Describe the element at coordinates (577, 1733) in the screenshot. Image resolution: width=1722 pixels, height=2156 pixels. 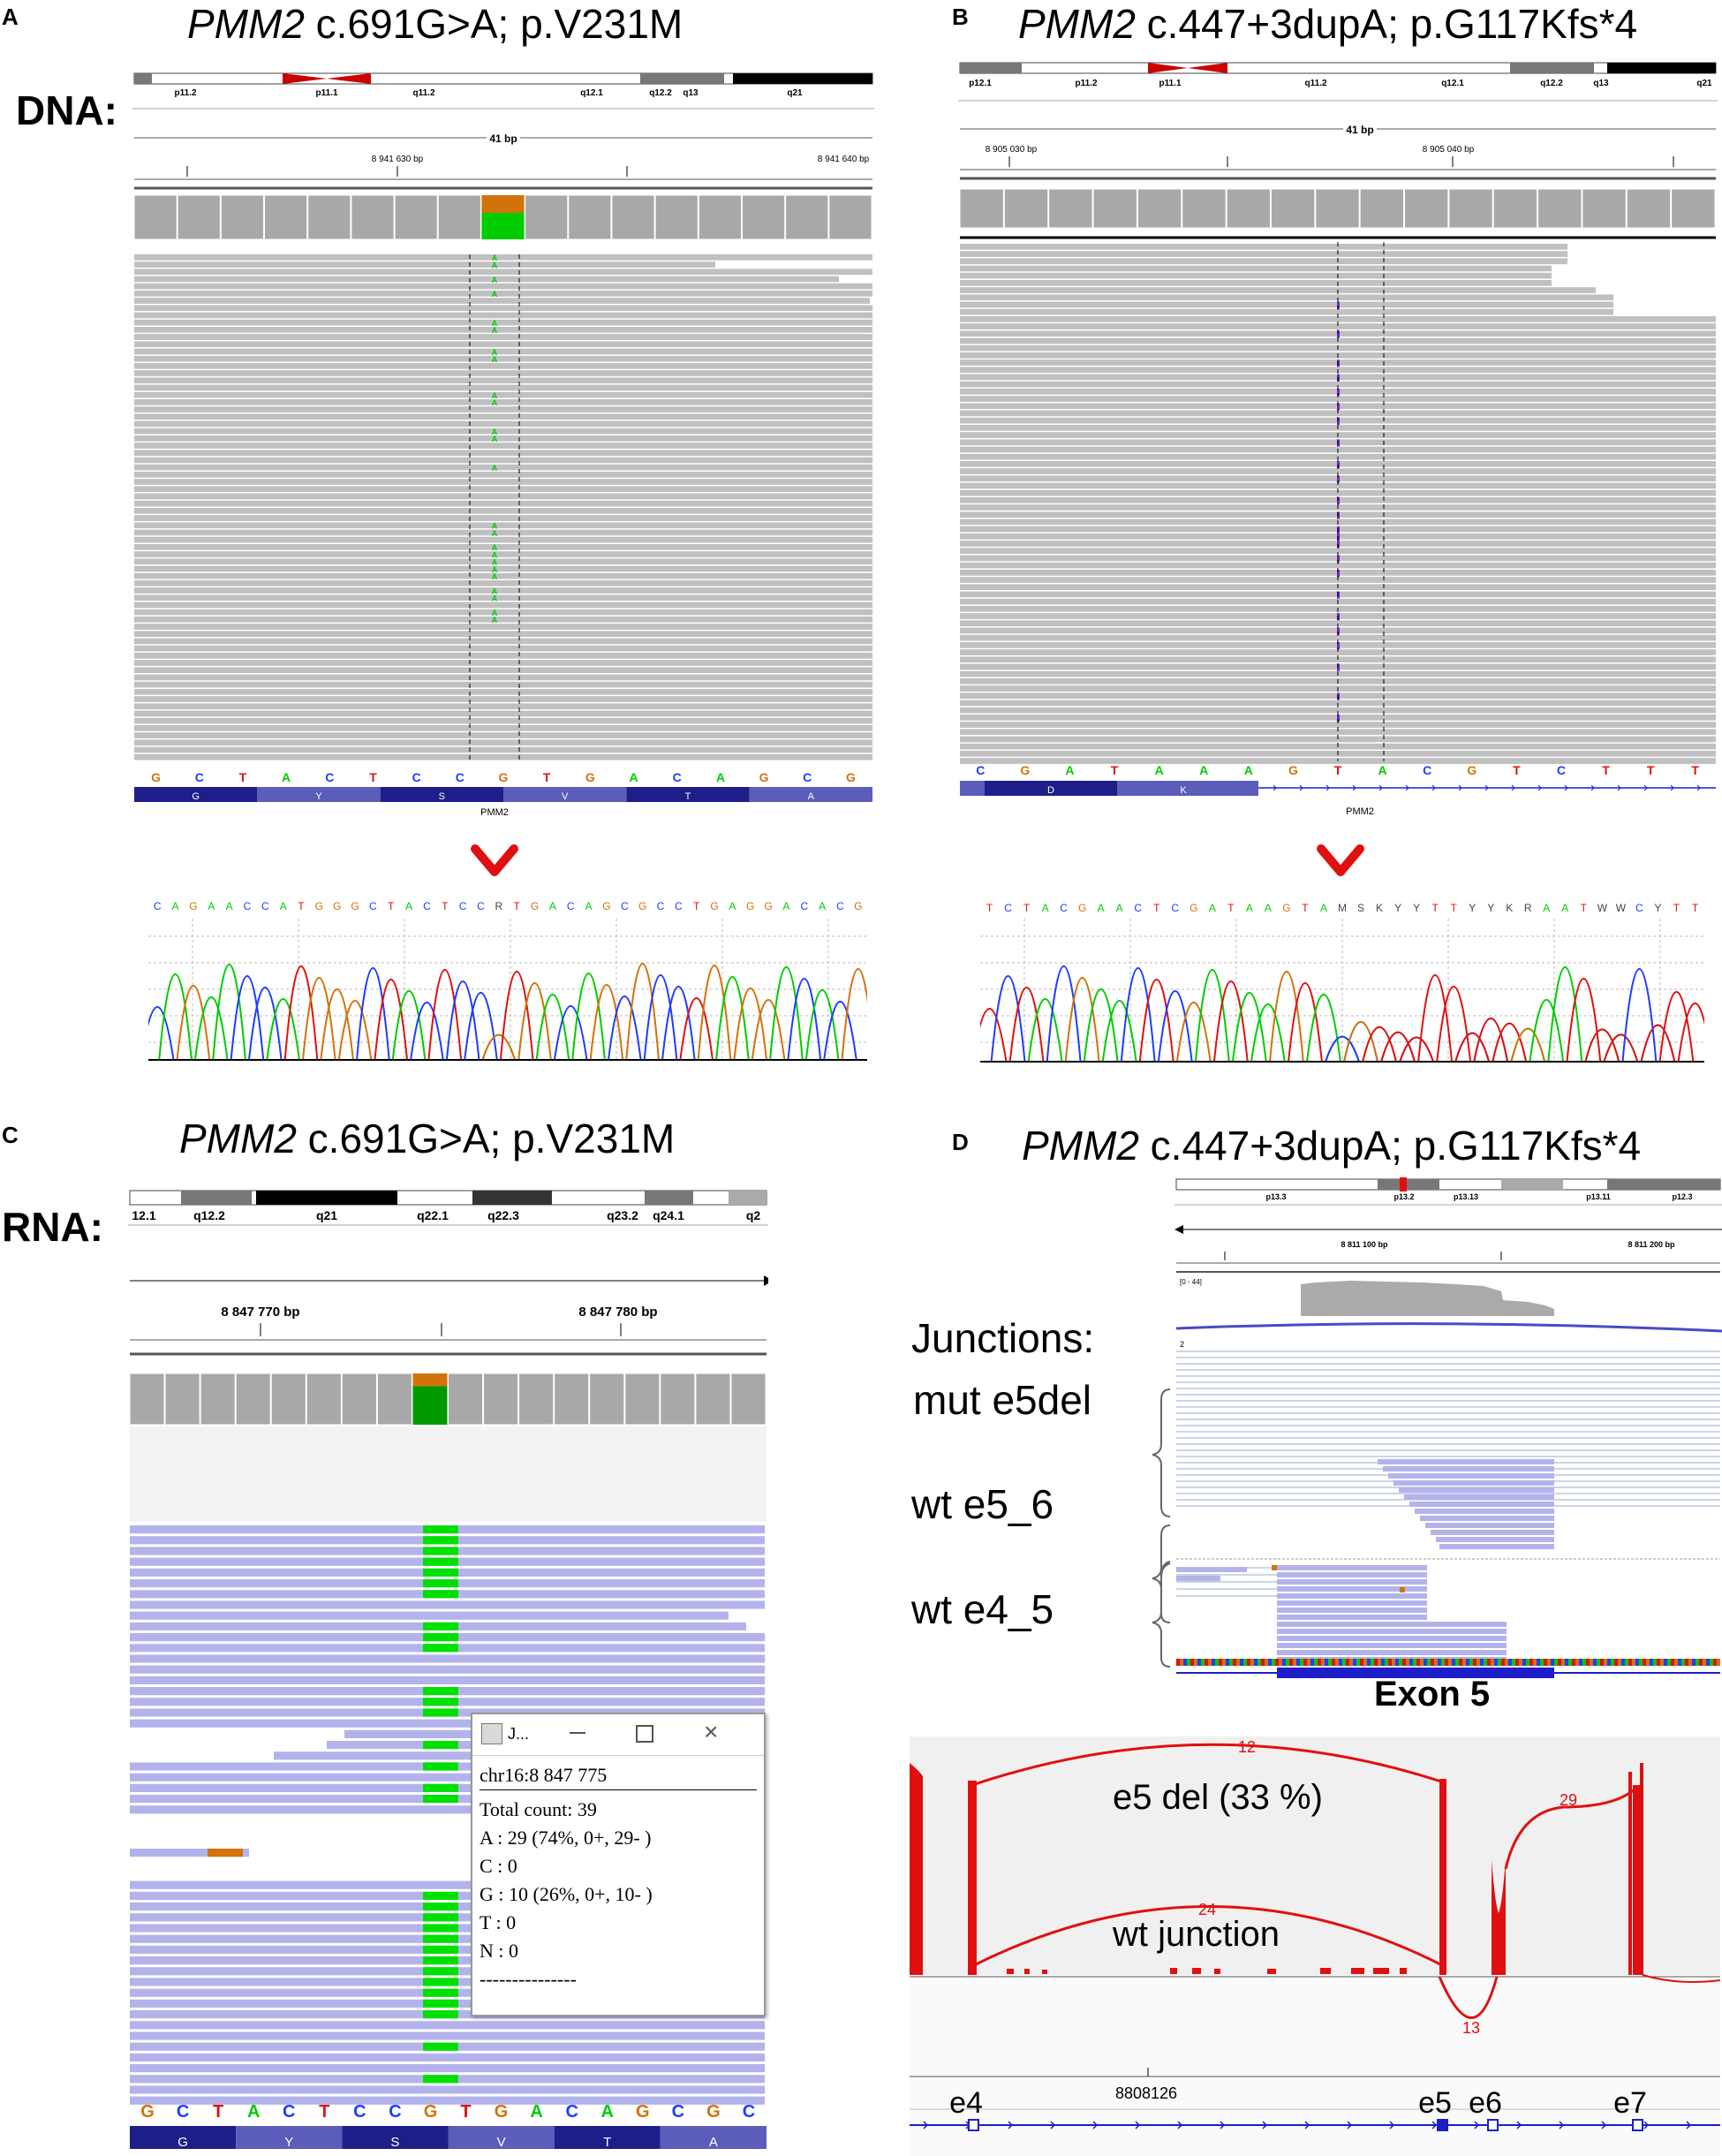
I see `minimize-icon` at that location.